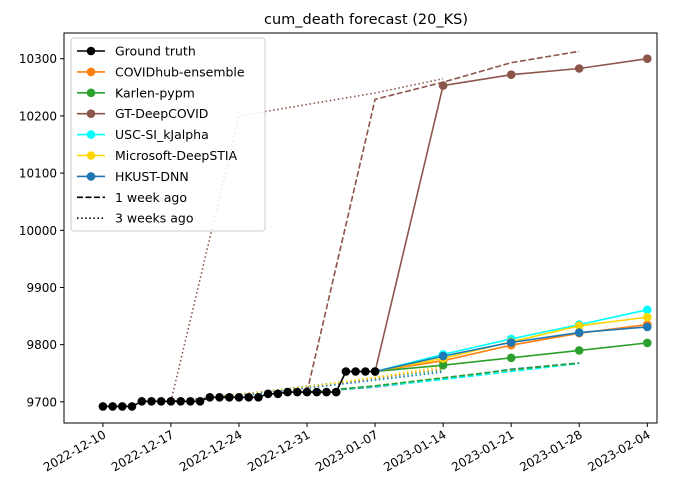 This screenshot has width=688, height=496. What do you see at coordinates (176, 155) in the screenshot?
I see `legend-label: Microsoft-DeepSTIA` at bounding box center [176, 155].